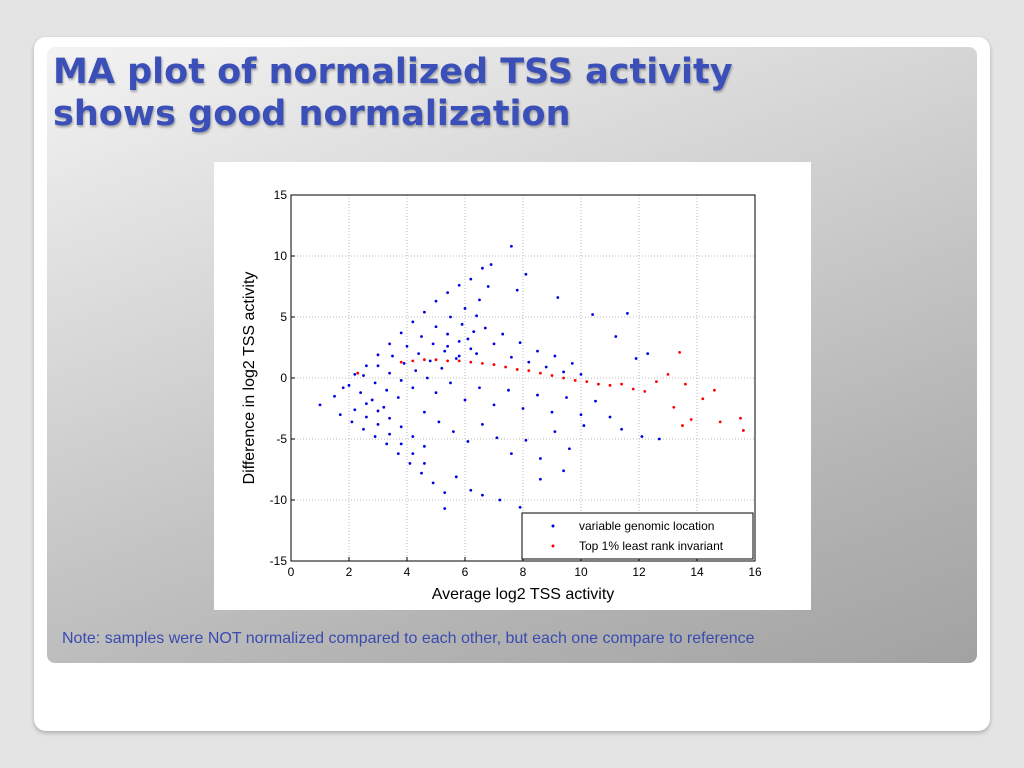 The image size is (1024, 768). What do you see at coordinates (639, 572) in the screenshot?
I see `x-tick-label: 12` at bounding box center [639, 572].